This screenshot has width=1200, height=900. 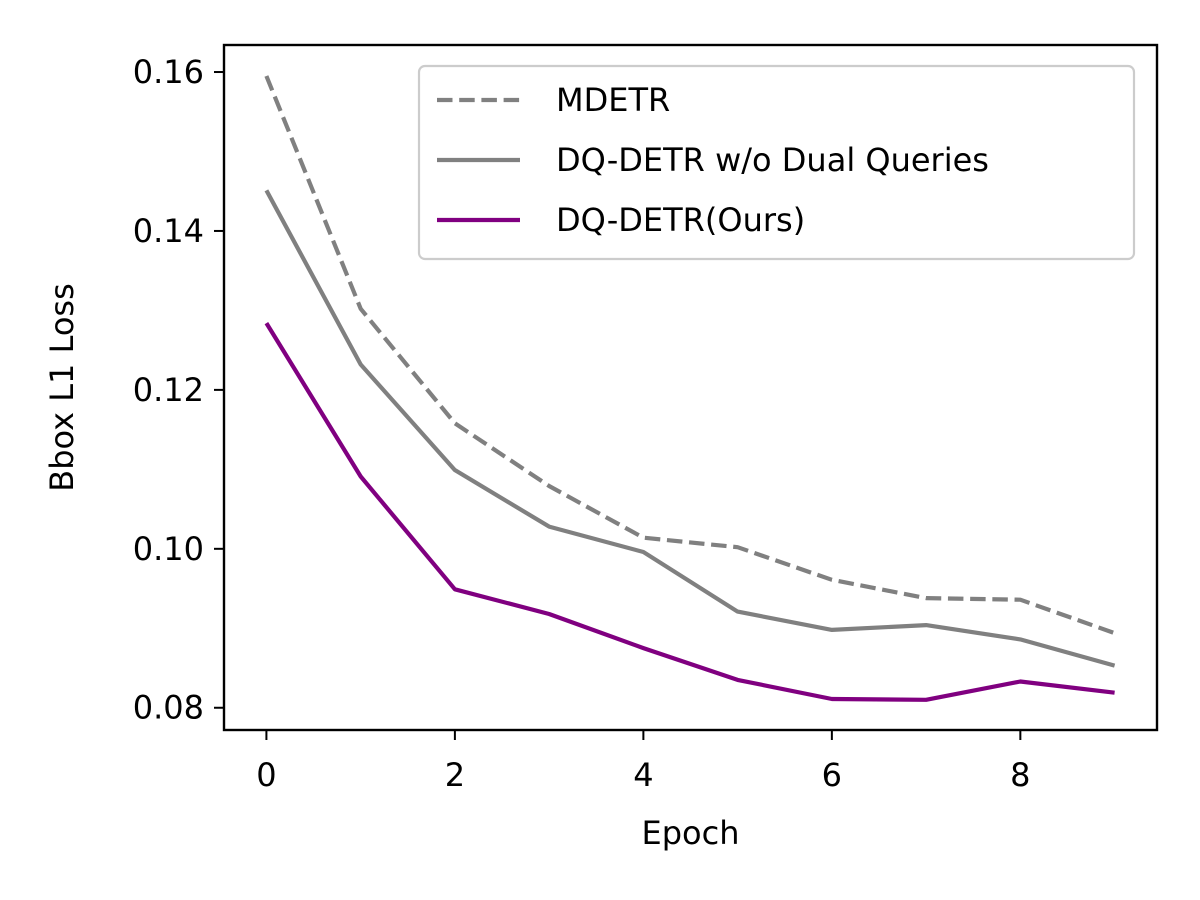 What do you see at coordinates (1020, 775) in the screenshot?
I see `x-tick-label: 8` at bounding box center [1020, 775].